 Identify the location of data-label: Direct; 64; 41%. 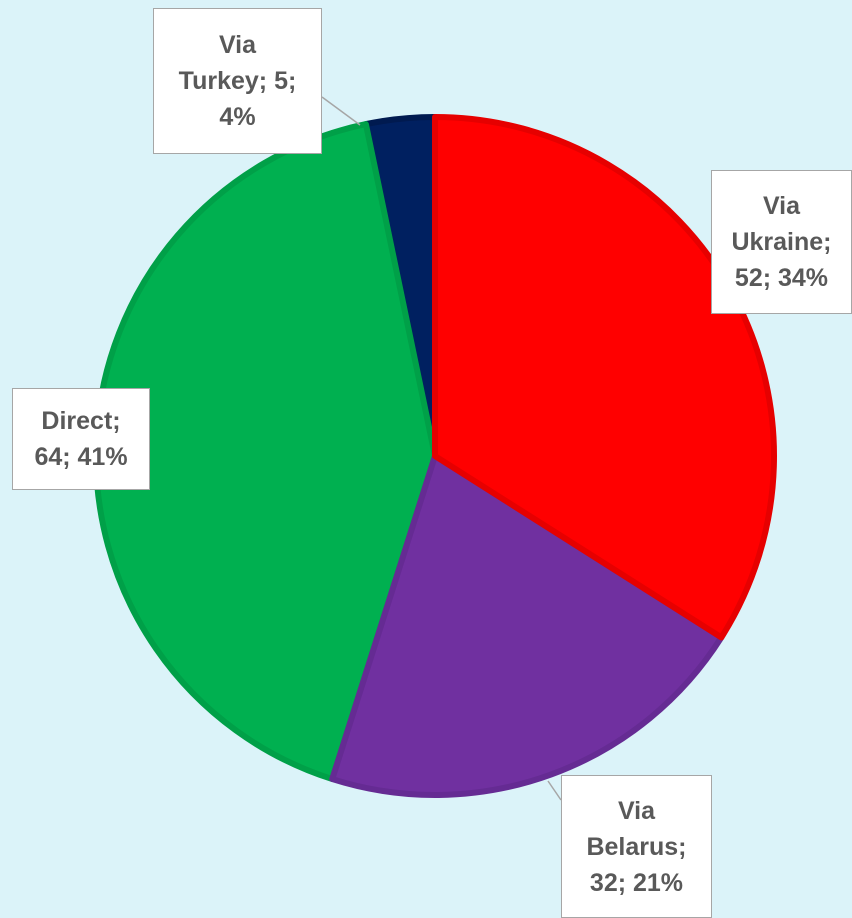
(81, 439).